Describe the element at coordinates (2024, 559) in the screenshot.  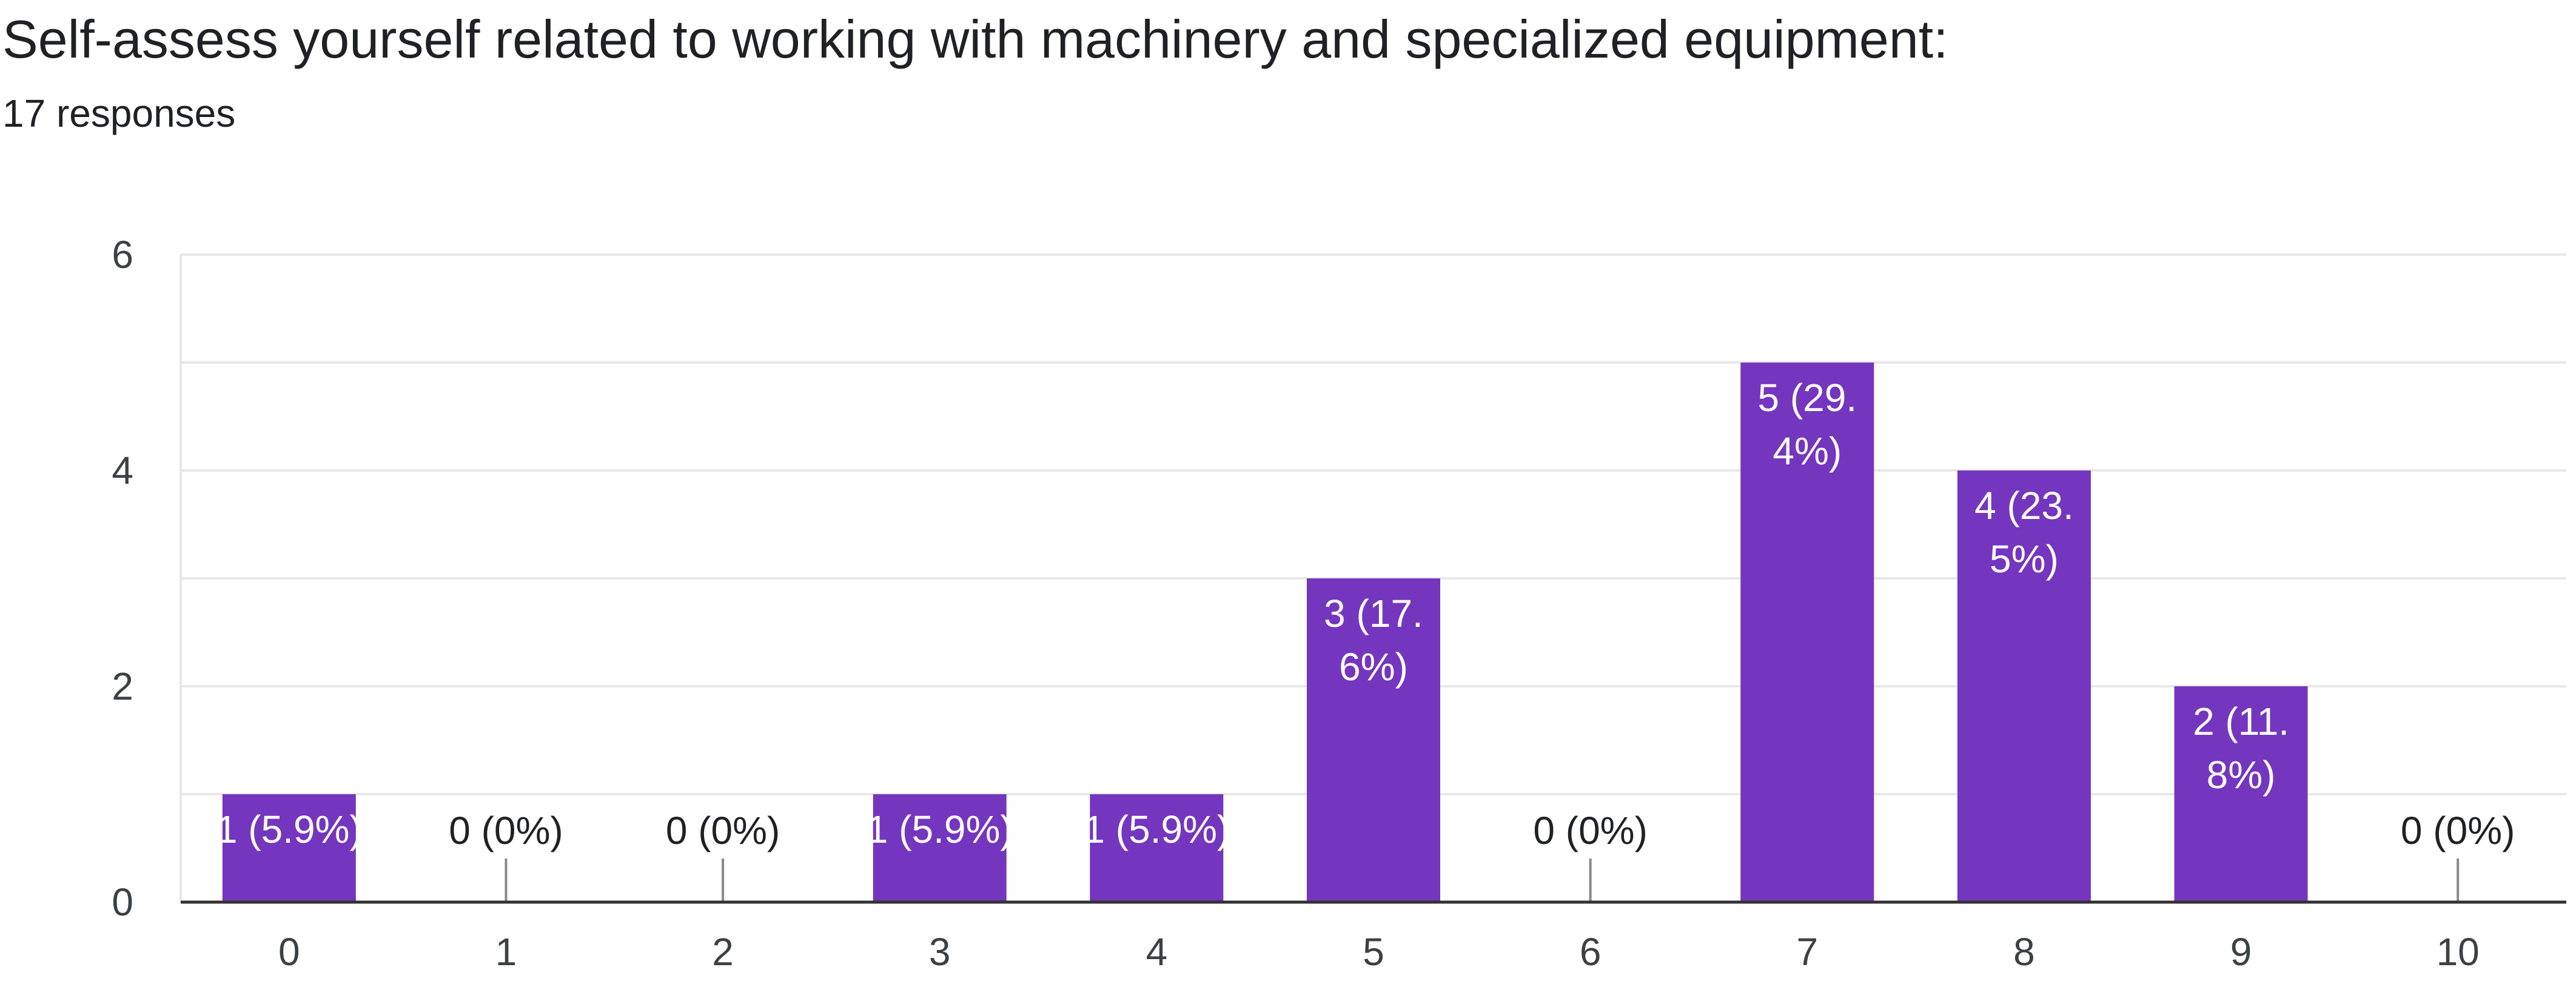
I see `data-label: 5%)` at that location.